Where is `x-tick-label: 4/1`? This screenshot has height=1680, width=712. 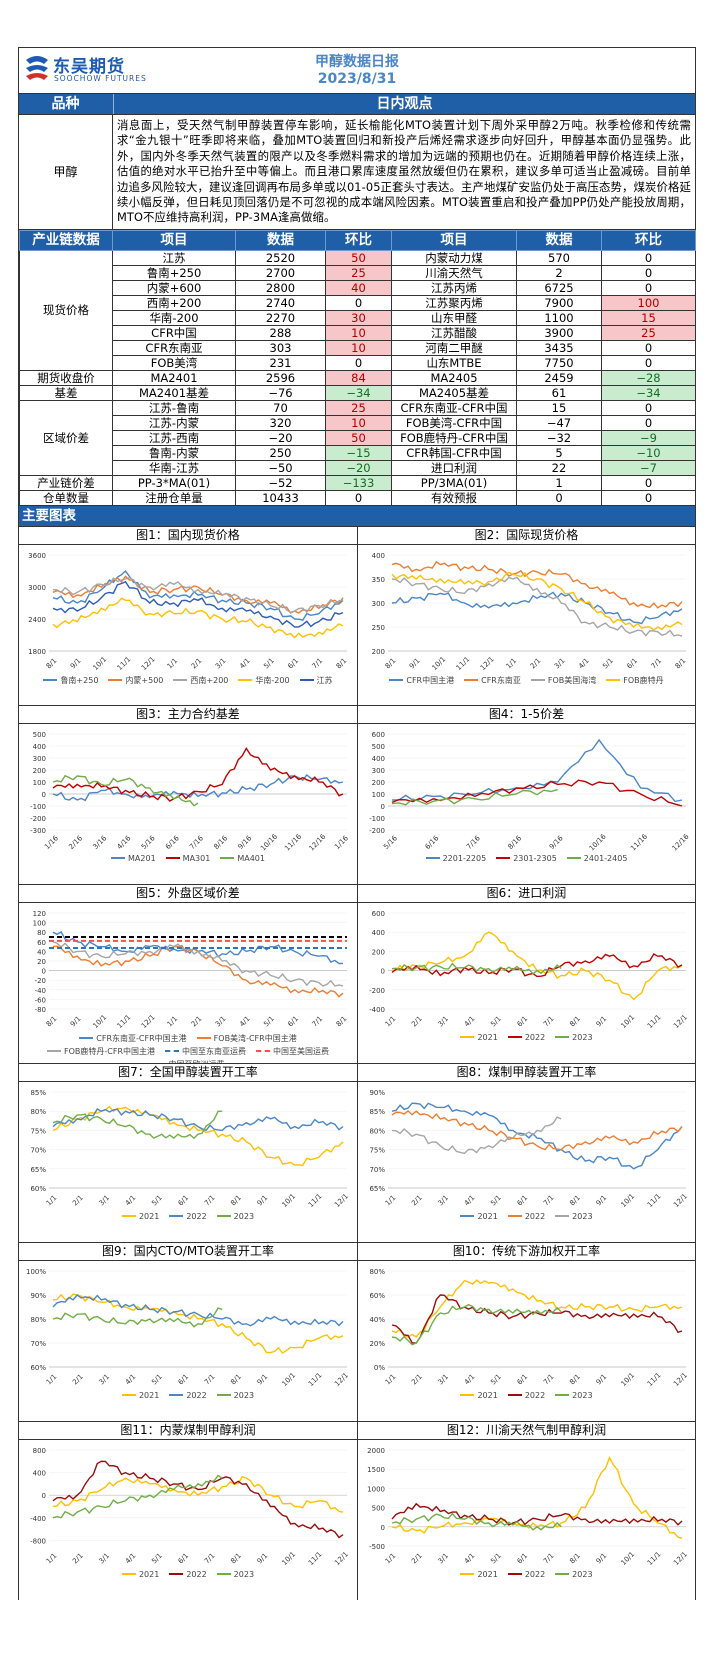 x-tick-label: 4/1 is located at coordinates (131, 1559).